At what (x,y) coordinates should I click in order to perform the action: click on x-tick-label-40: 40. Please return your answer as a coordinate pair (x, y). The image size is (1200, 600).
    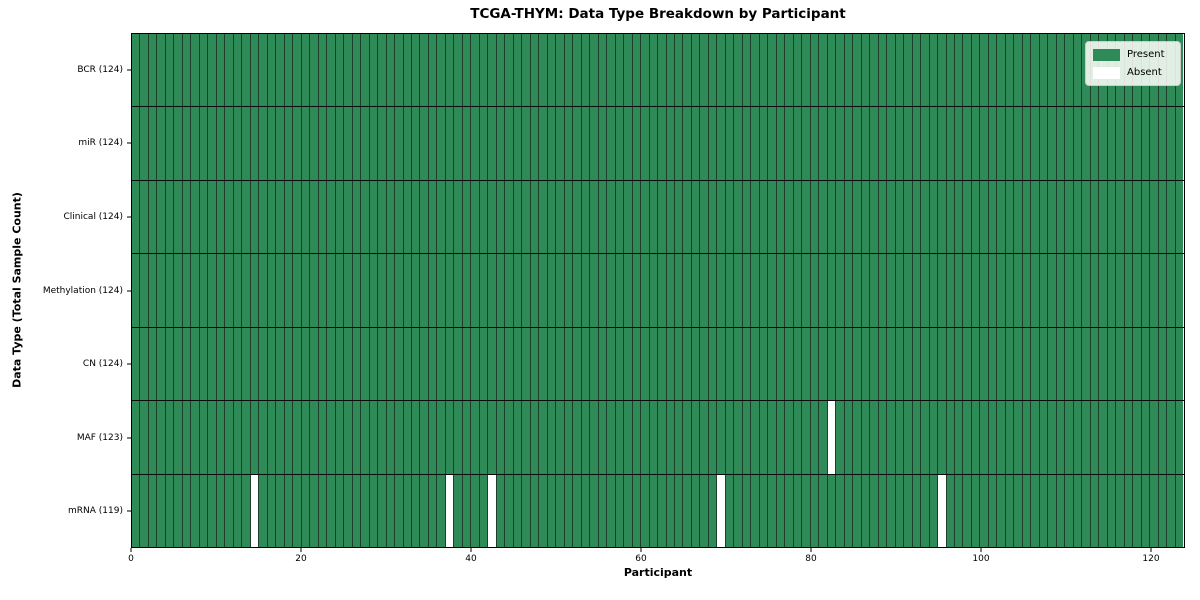
    Looking at the image, I should click on (471, 559).